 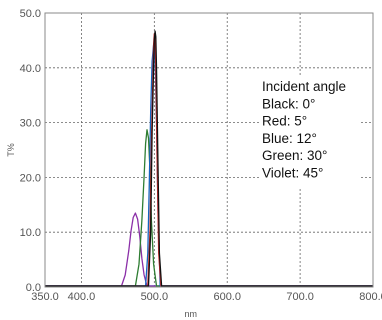 I want to click on annotation-background, so click(x=310, y=131).